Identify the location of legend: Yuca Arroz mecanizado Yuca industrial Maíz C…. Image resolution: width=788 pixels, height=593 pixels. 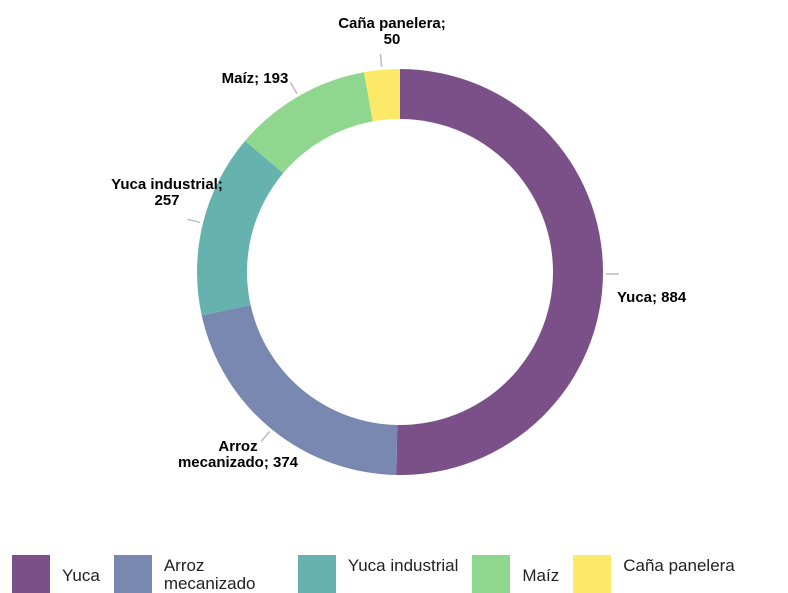
(380, 574).